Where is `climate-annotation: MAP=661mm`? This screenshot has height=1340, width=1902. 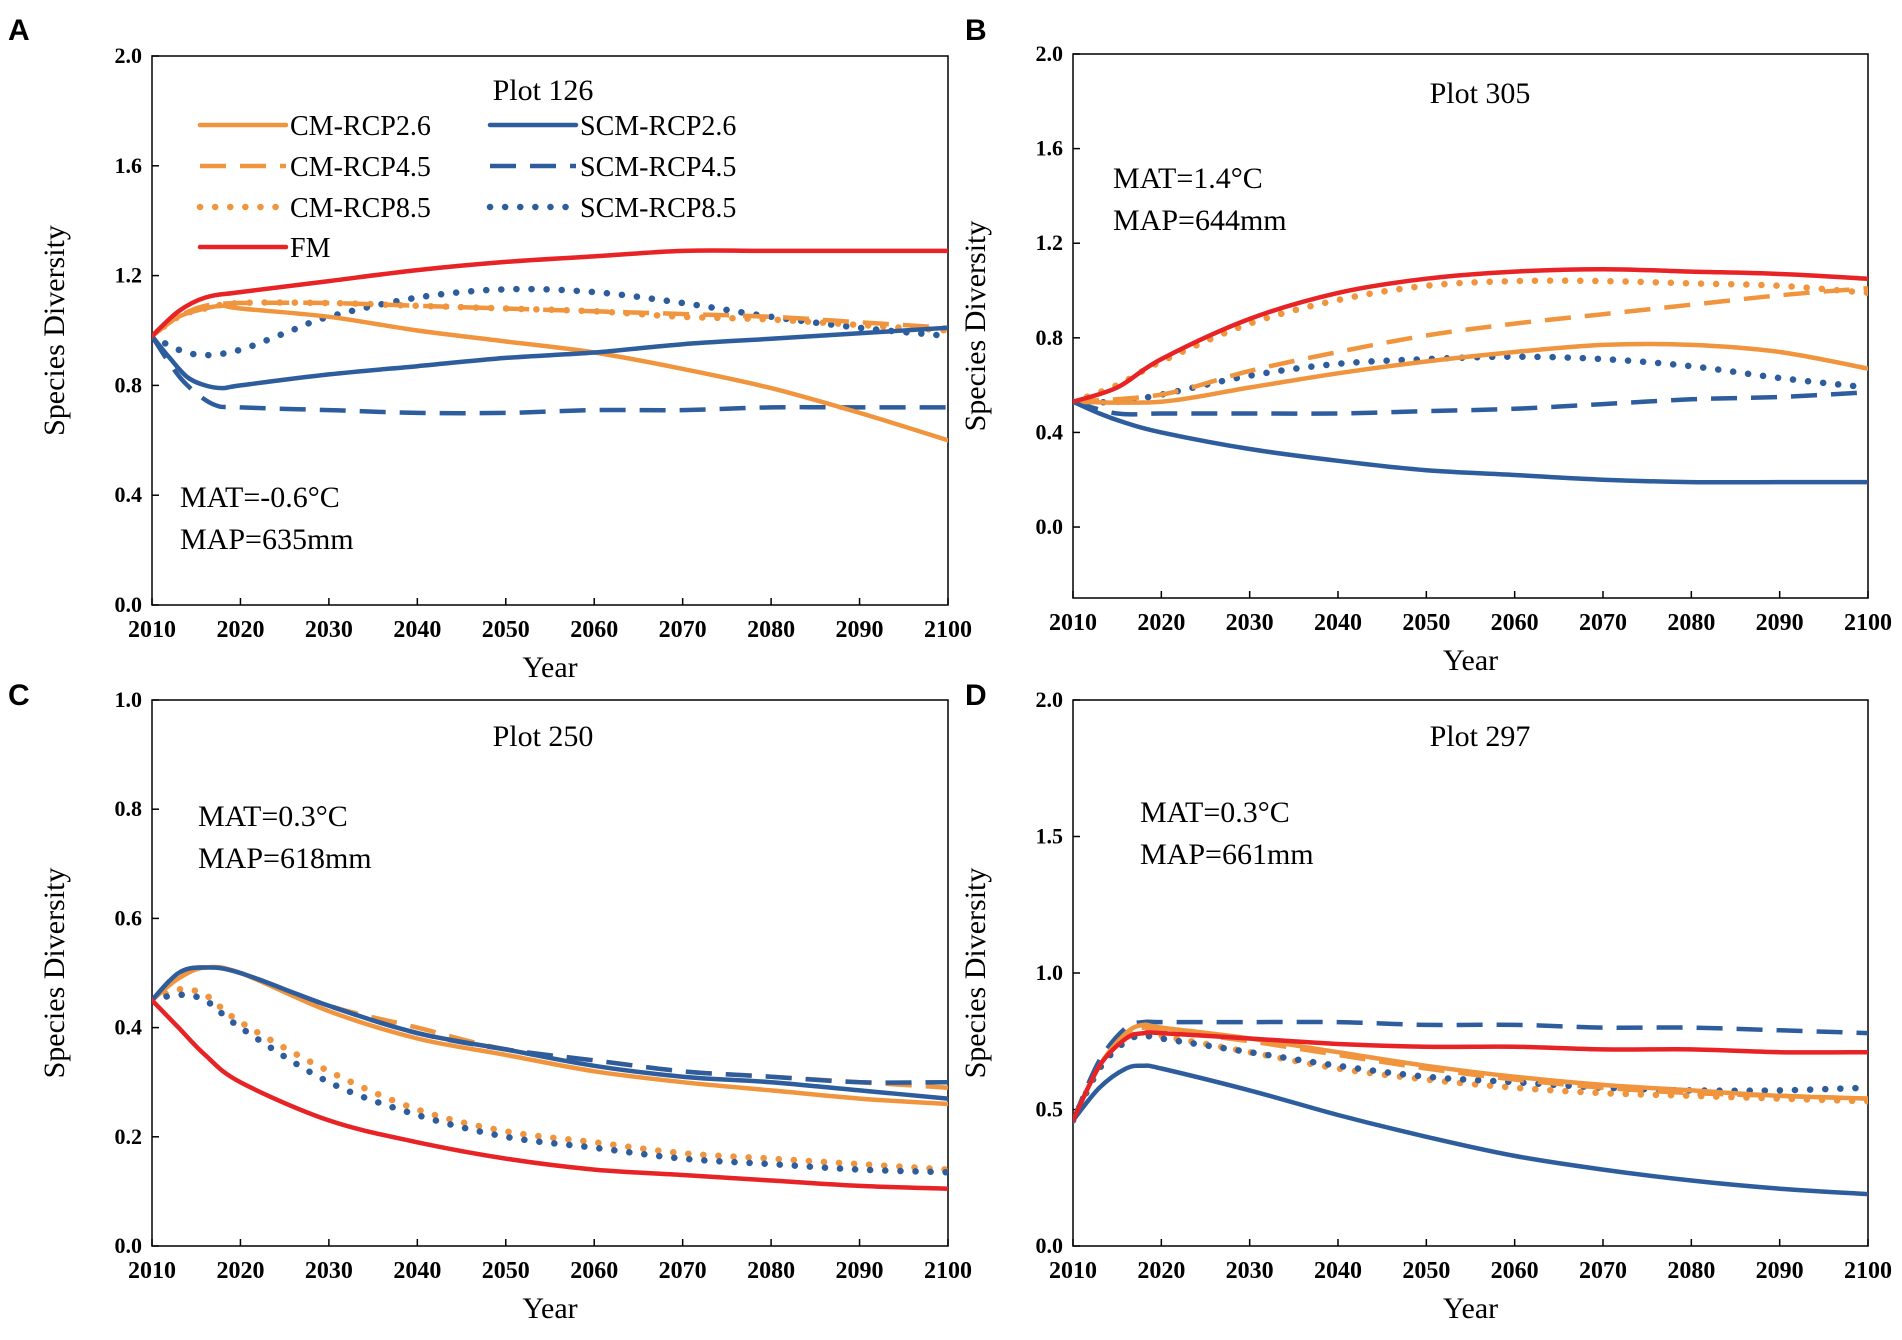 climate-annotation: MAP=661mm is located at coordinates (1227, 854).